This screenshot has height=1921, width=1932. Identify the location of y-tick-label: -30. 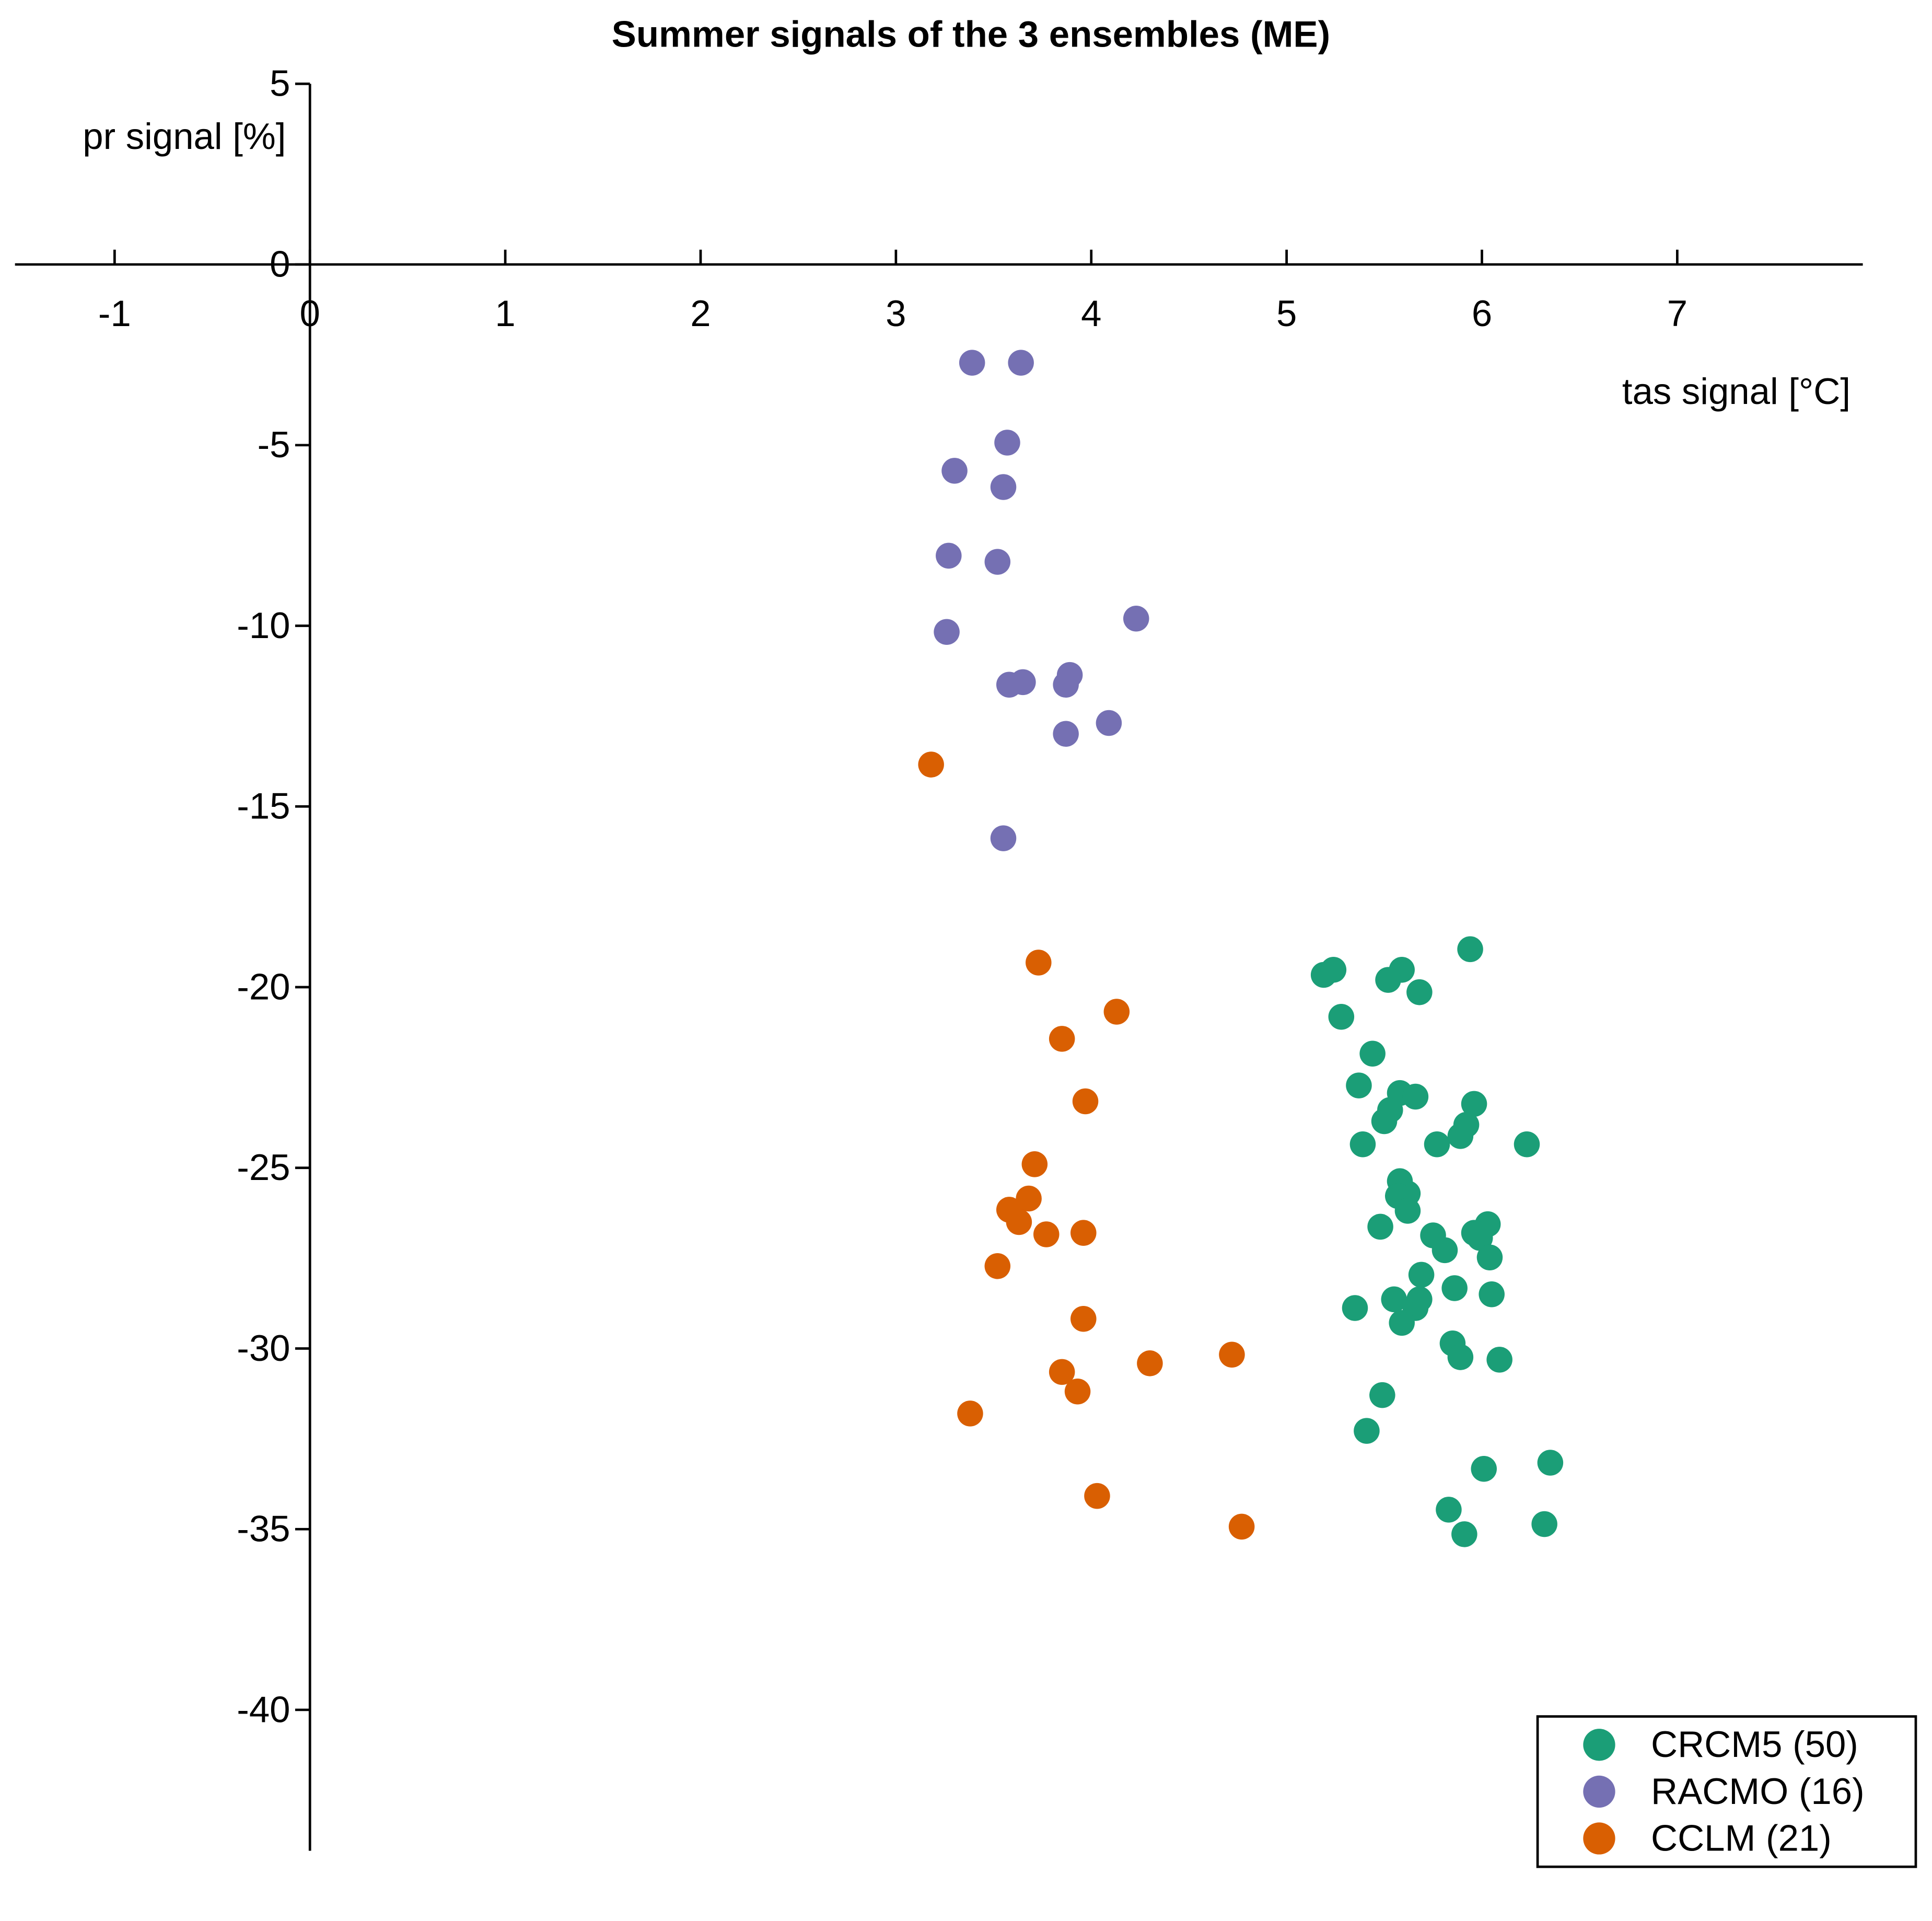
(263, 1348).